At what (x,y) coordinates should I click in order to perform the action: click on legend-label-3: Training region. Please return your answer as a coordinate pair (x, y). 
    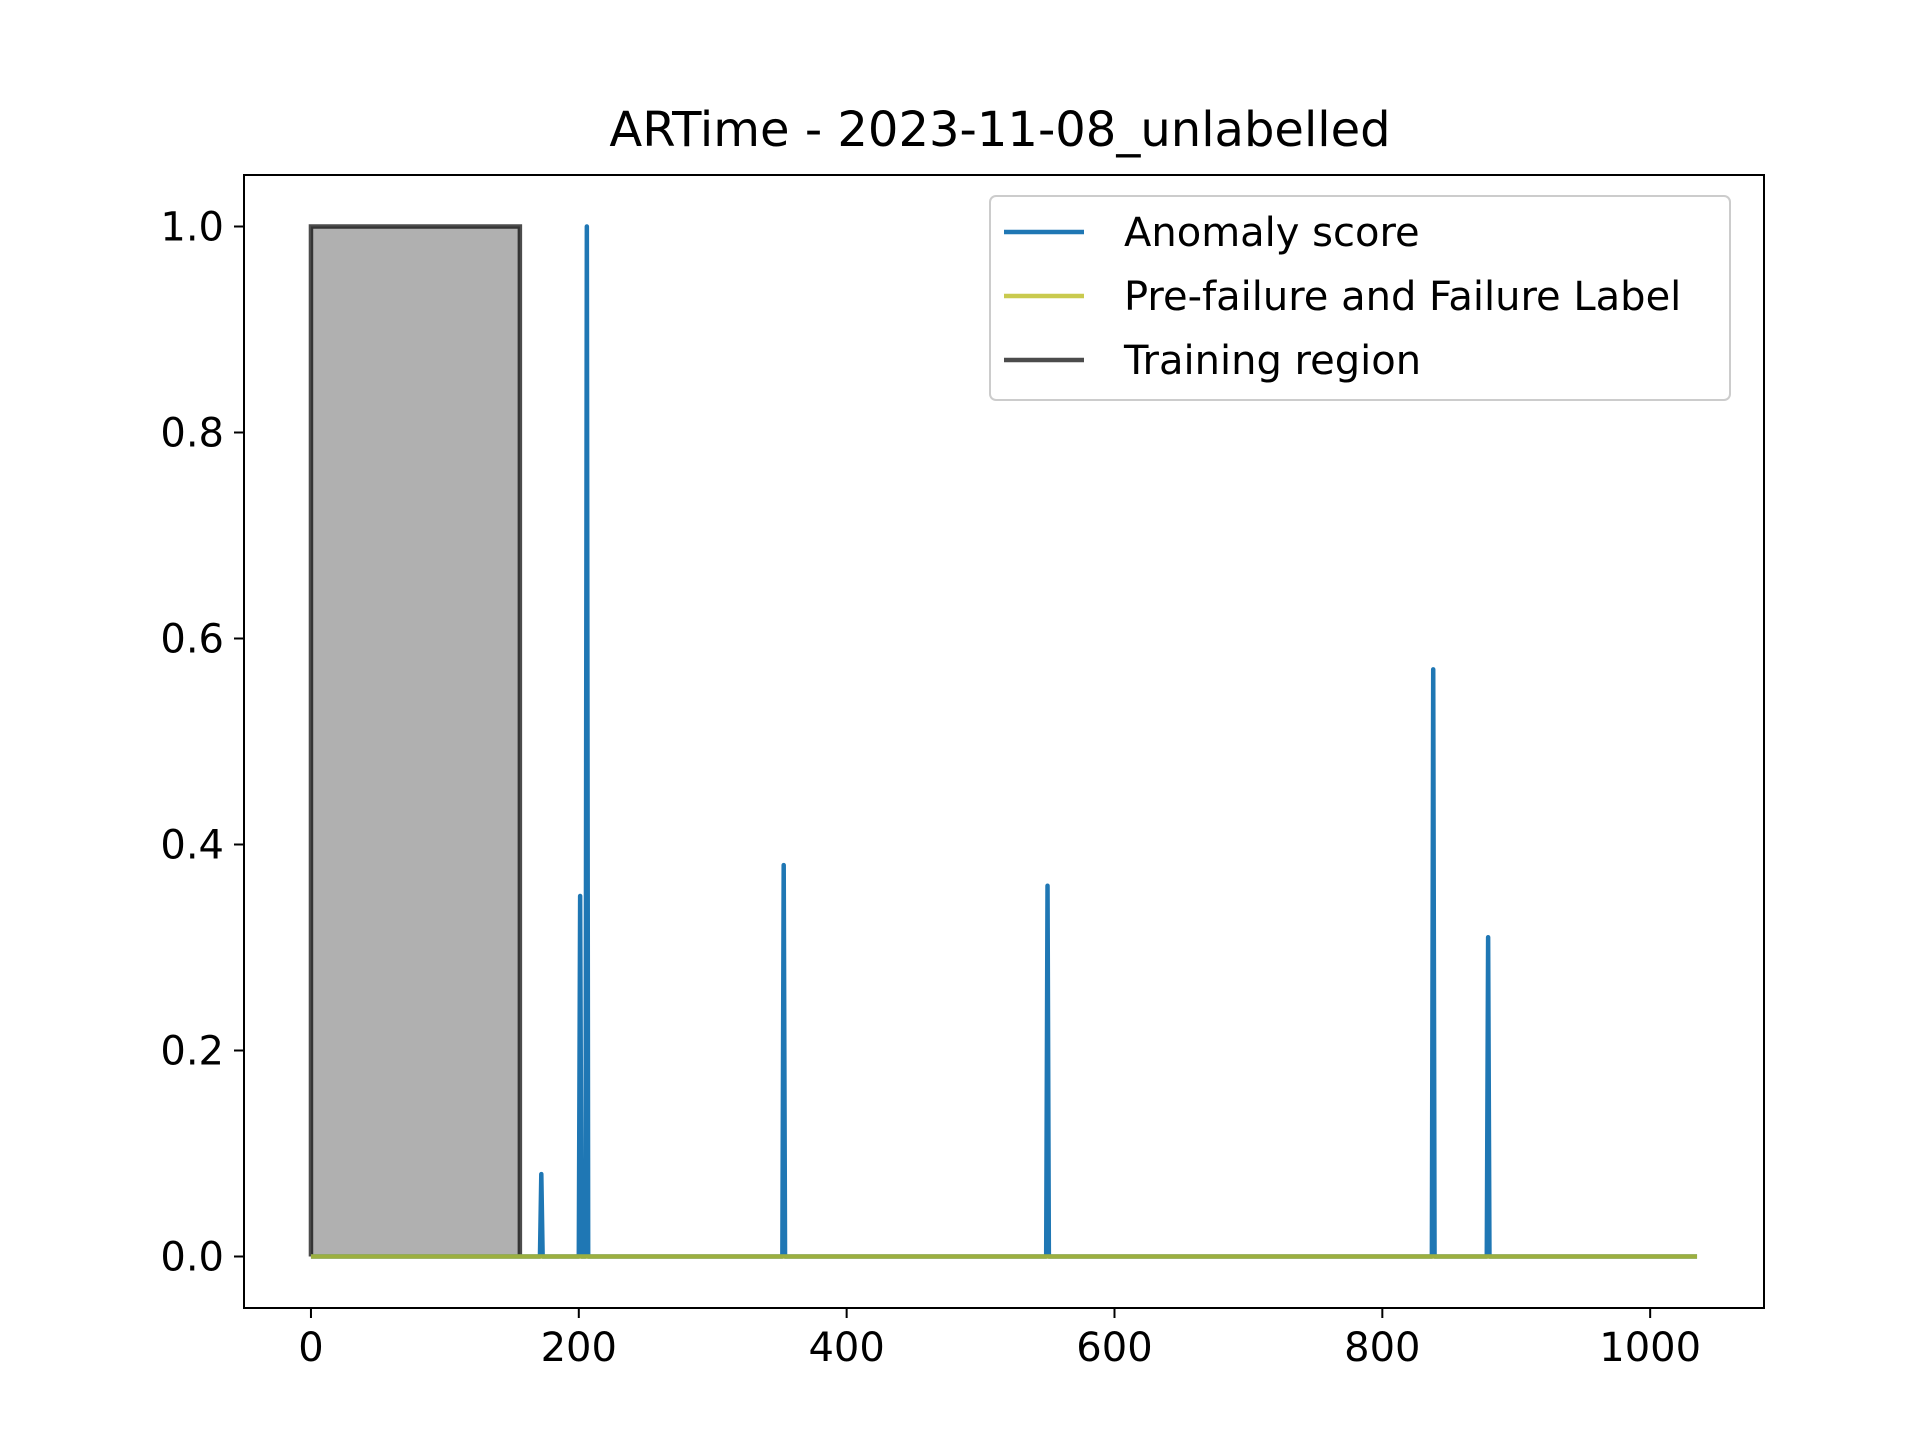
    Looking at the image, I should click on (1272, 361).